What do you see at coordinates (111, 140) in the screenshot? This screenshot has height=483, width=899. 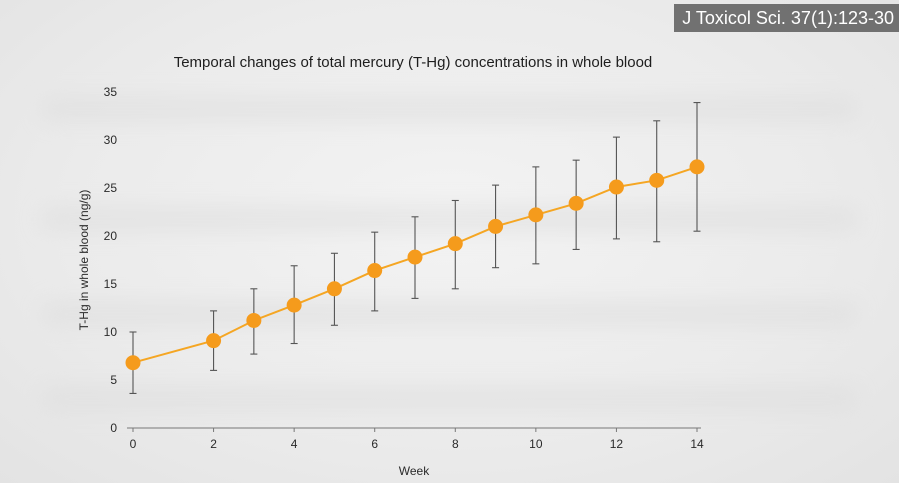 I see `y-tick-label: 30` at bounding box center [111, 140].